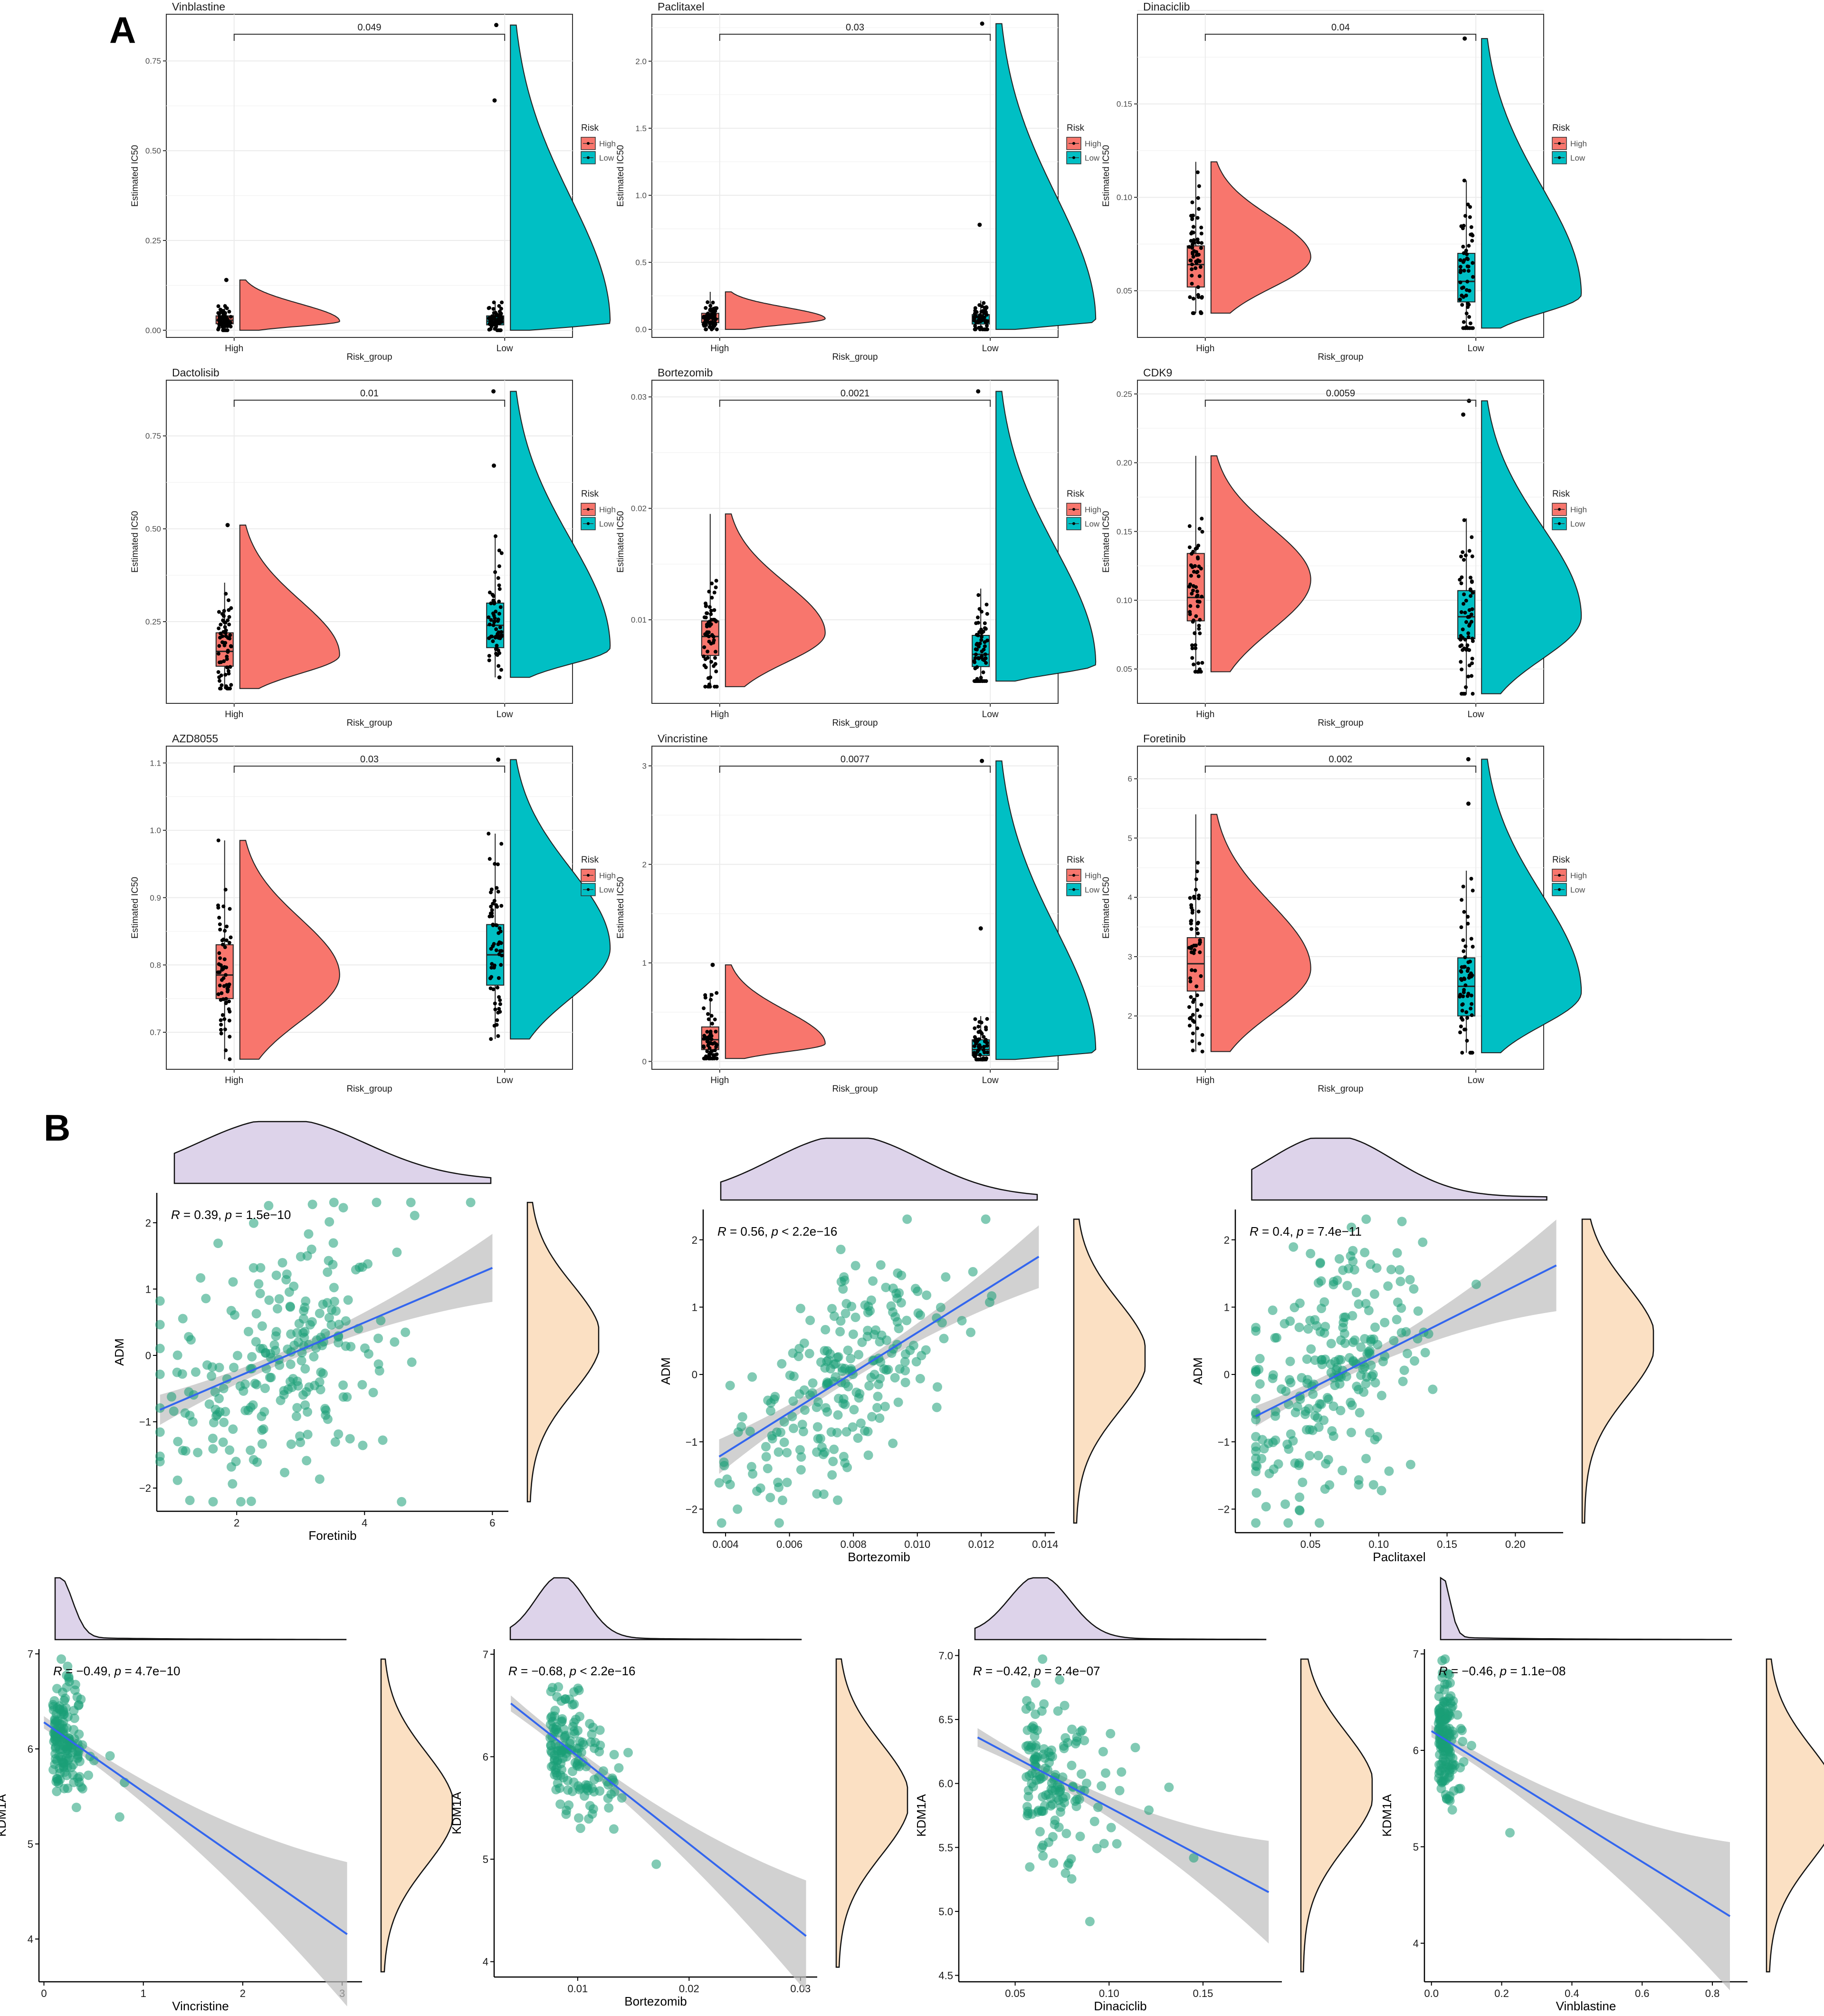 The height and width of the screenshot is (2016, 1824). What do you see at coordinates (153, 529) in the screenshot?
I see `y-tick-label: 0.50` at bounding box center [153, 529].